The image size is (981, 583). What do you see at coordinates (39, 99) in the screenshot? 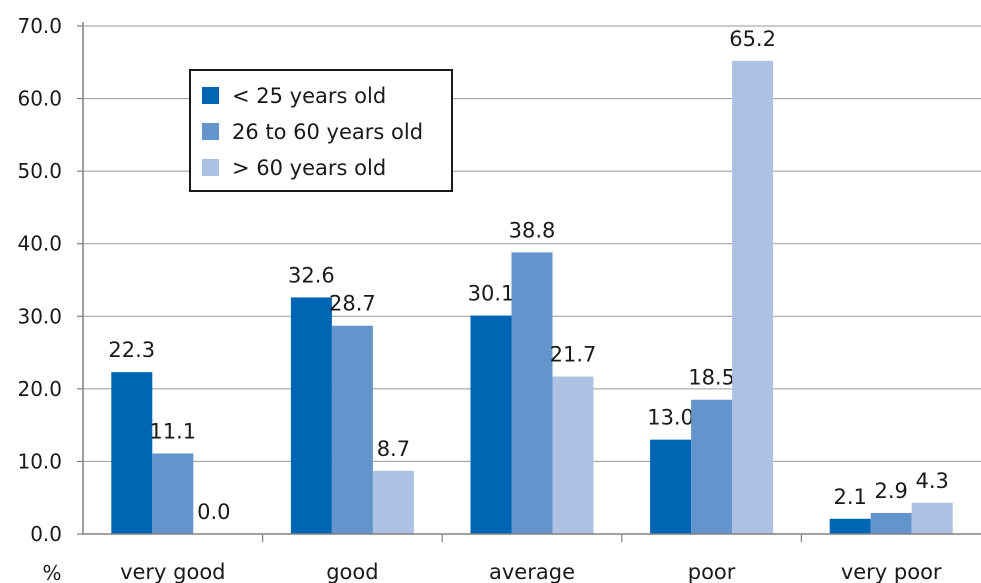
I see `y-tick-label: 60.0` at bounding box center [39, 99].